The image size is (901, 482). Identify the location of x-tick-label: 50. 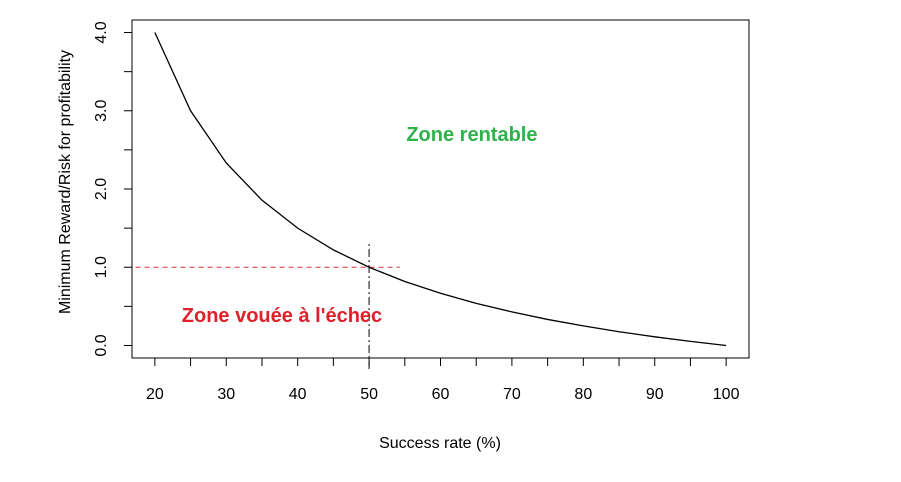
(369, 394).